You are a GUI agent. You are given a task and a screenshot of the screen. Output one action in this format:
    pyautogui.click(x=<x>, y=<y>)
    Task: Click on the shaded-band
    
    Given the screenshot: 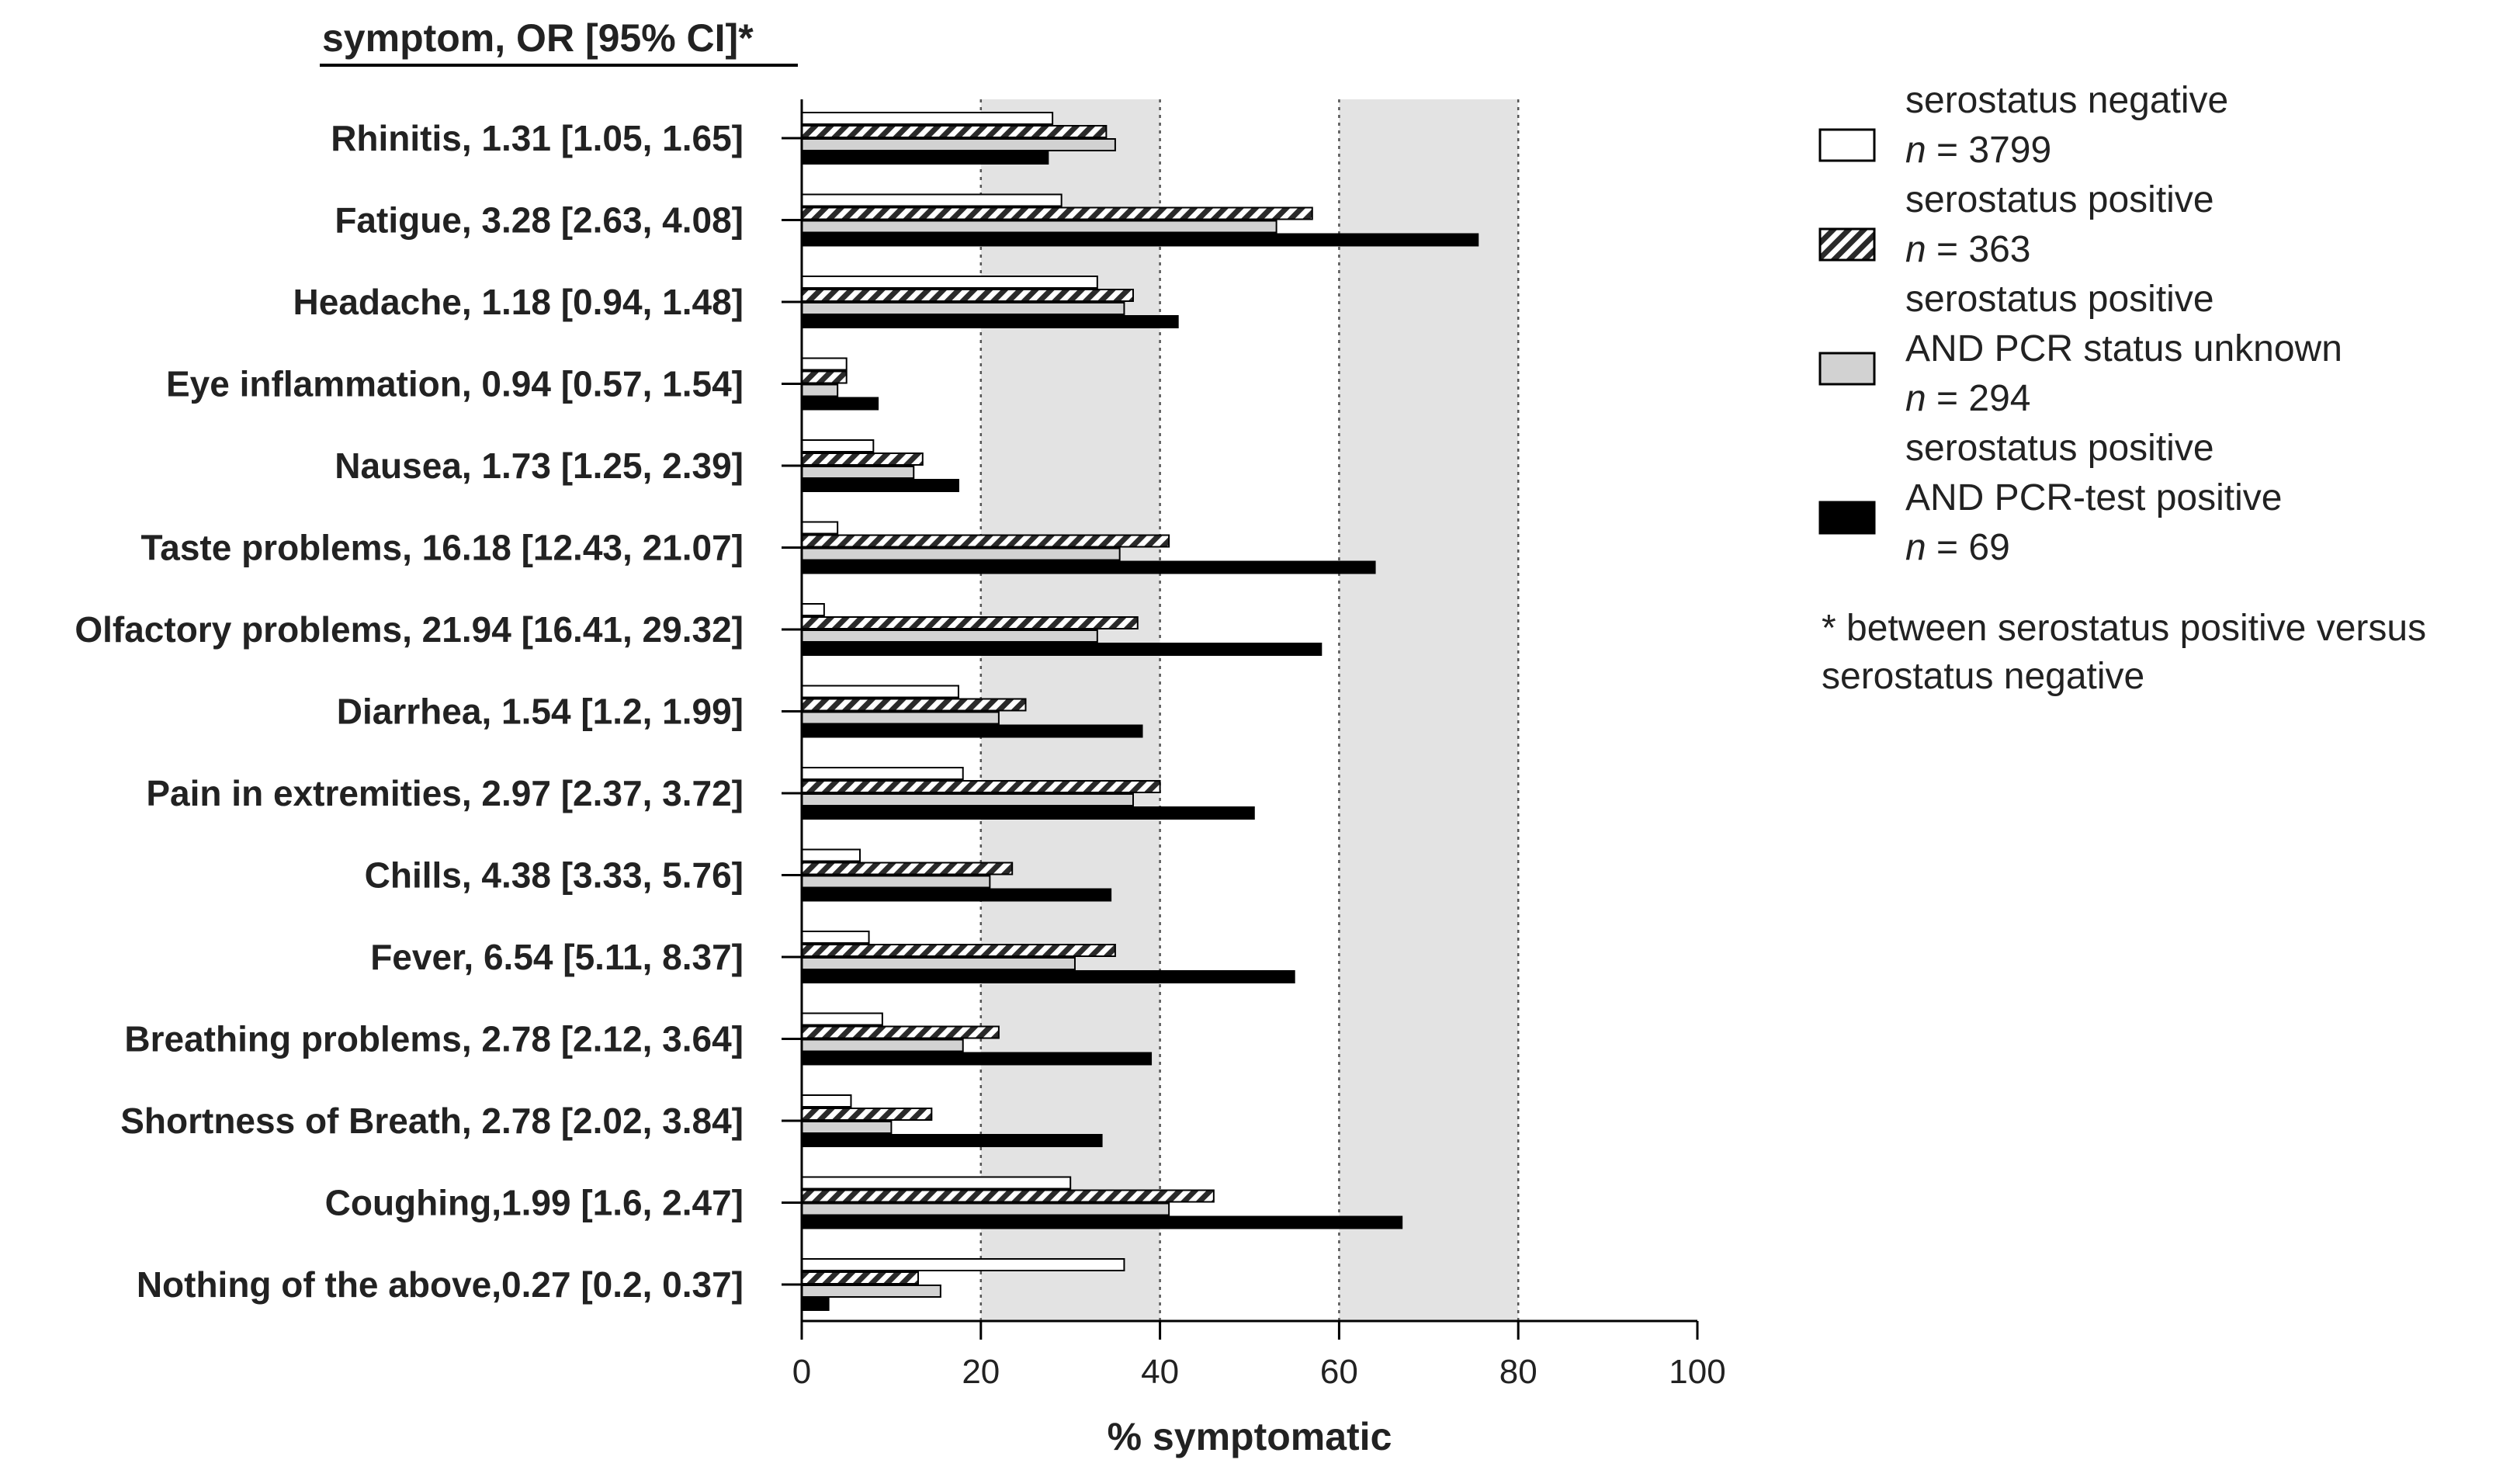 What is the action you would take?
    pyautogui.click(x=1429, y=710)
    